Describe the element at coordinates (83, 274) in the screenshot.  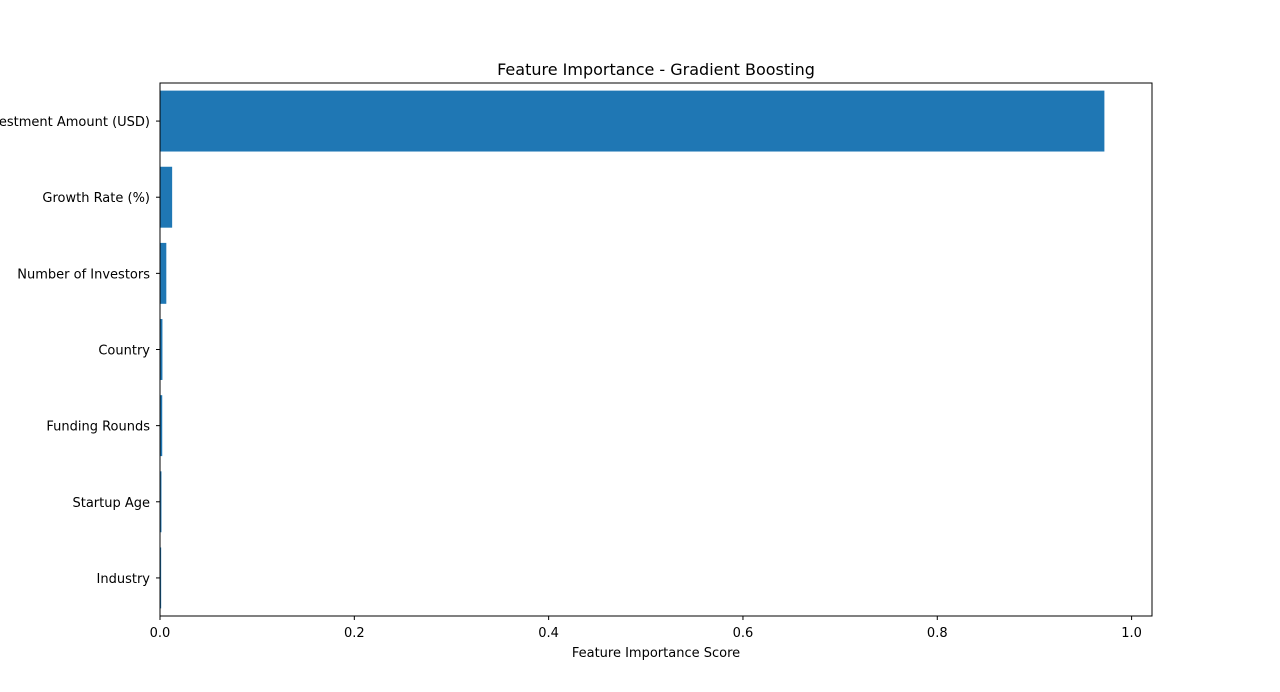
I see `y-tick-label: Number of Investors` at that location.